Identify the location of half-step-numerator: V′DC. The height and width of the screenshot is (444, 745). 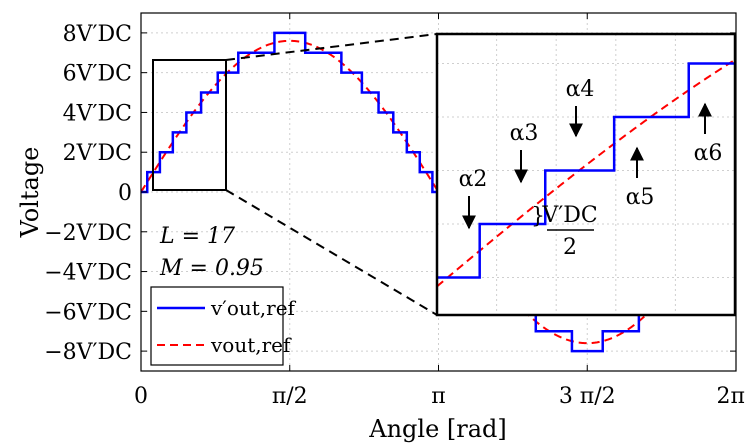
(569, 215).